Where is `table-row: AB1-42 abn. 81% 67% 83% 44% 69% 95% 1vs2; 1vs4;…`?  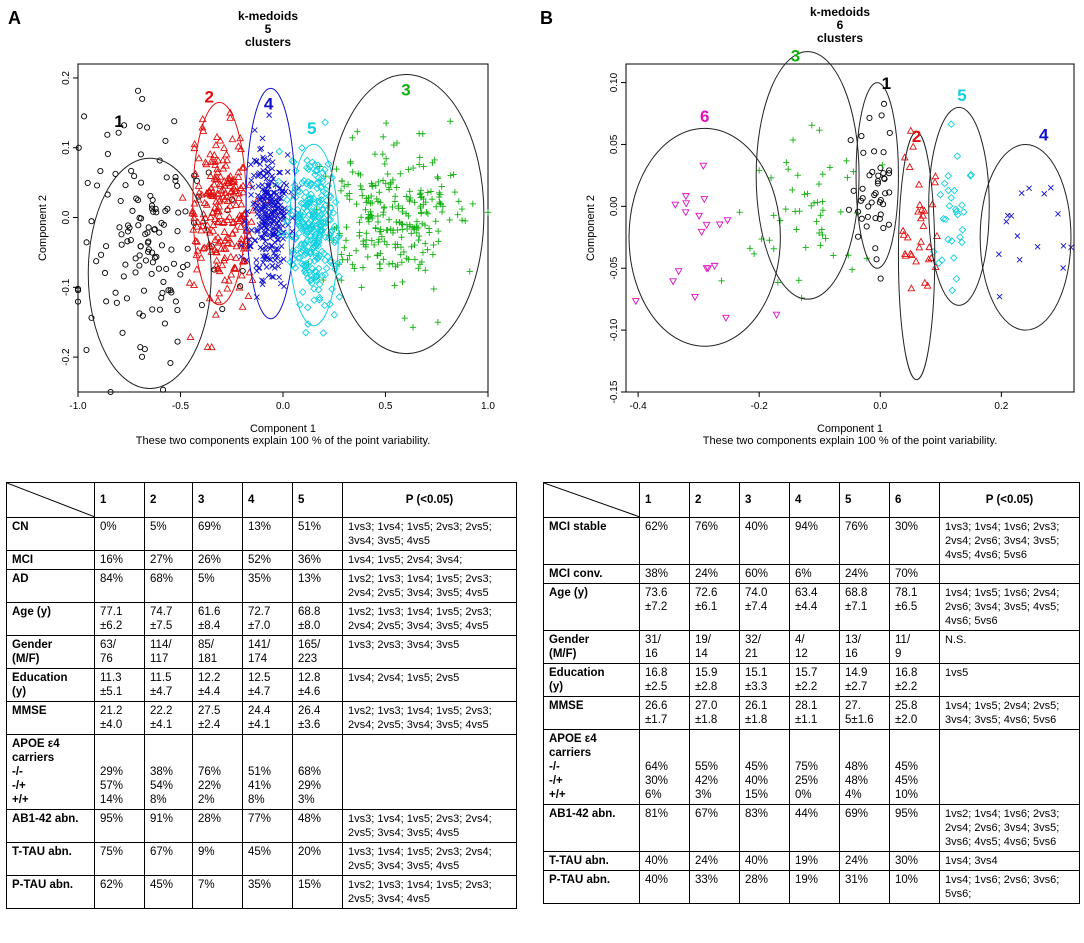
table-row: AB1-42 abn. 81% 67% 83% 44% 69% 95% 1vs2; 1vs4;… is located at coordinates (811, 828).